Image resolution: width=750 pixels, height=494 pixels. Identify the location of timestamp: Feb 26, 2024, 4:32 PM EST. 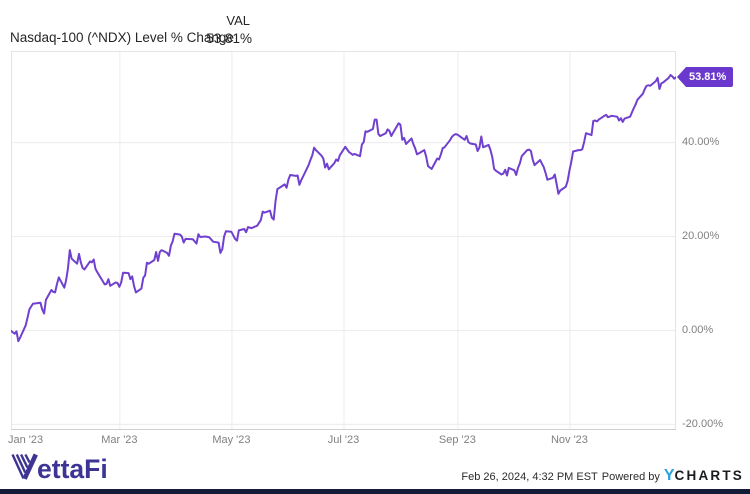
(529, 477).